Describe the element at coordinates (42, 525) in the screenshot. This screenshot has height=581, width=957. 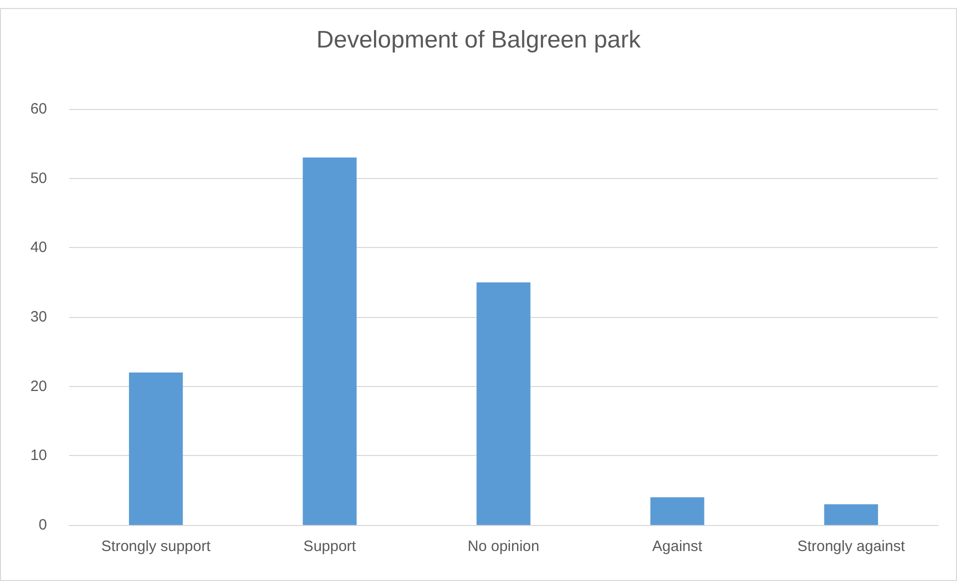
I see `y-tick-label: 0` at that location.